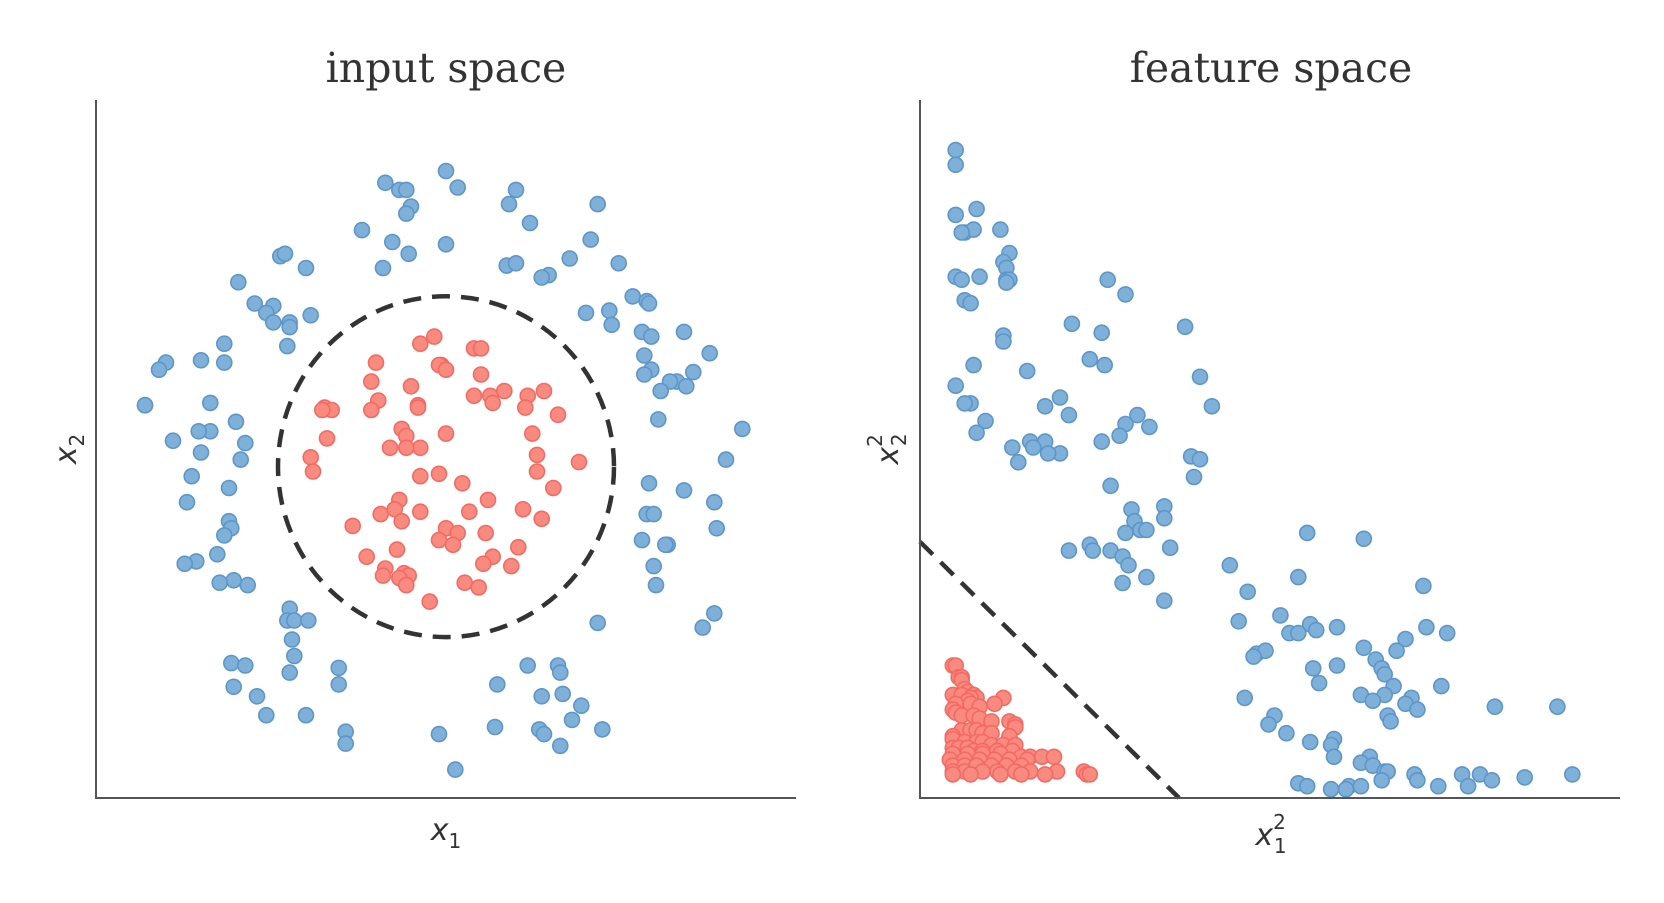 This screenshot has height=903, width=1664. Describe the element at coordinates (446, 833) in the screenshot. I see `x-axis-label-input-space: x1` at that location.